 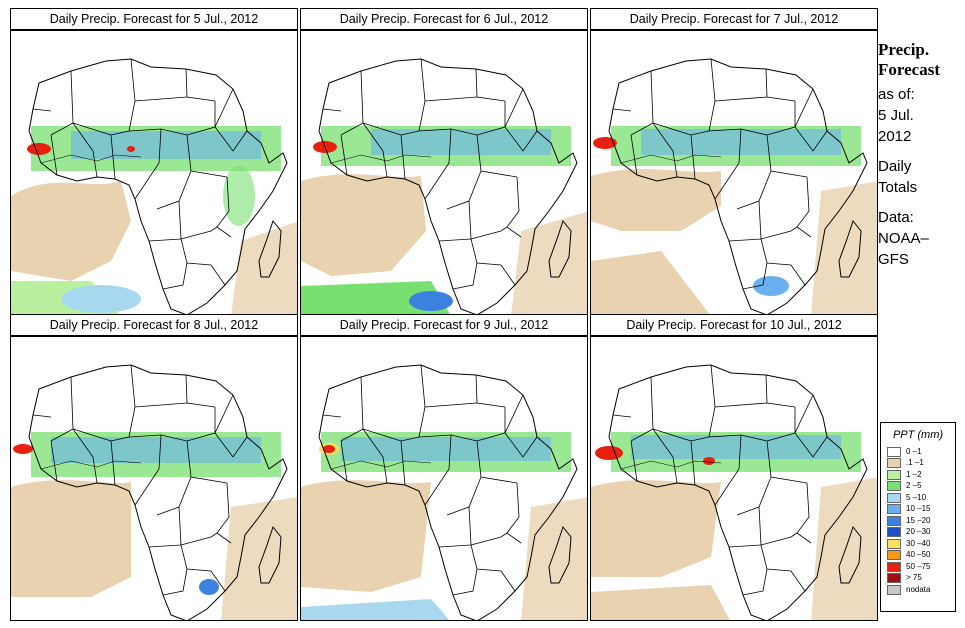 What do you see at coordinates (903, 238) in the screenshot?
I see `data-source-line2: NOAA–` at bounding box center [903, 238].